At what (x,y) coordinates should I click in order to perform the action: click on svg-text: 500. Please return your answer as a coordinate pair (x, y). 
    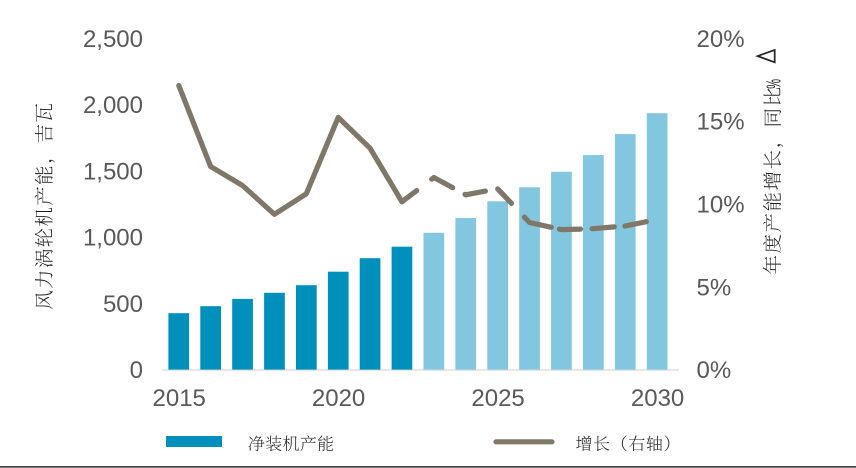
    Looking at the image, I should click on (123, 304).